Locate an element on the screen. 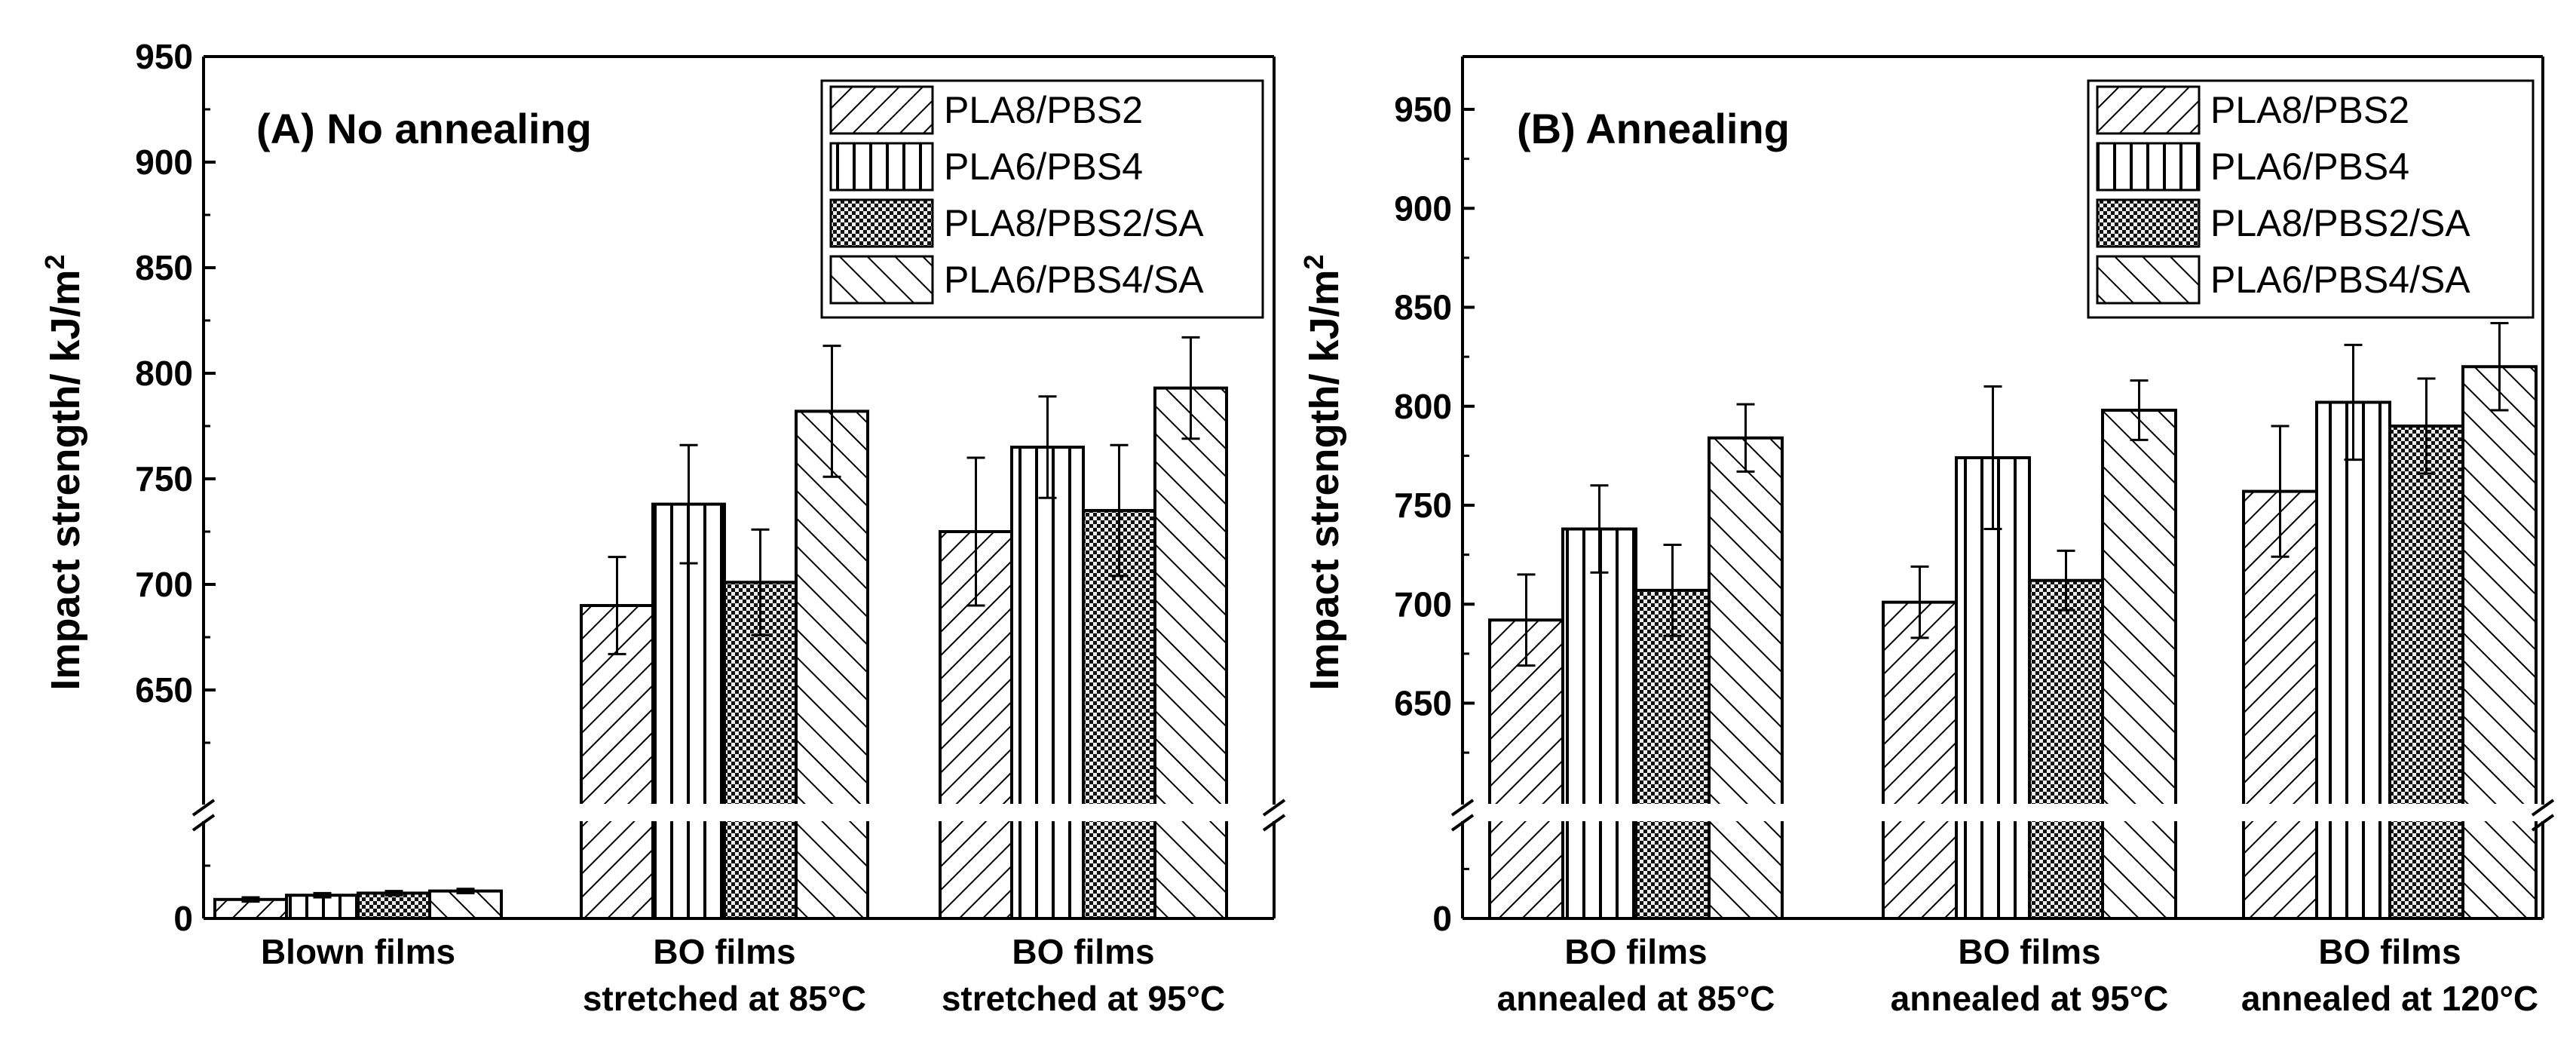 The height and width of the screenshot is (1064, 2576). x-category-label: annealed at 95°C is located at coordinates (2030, 998).